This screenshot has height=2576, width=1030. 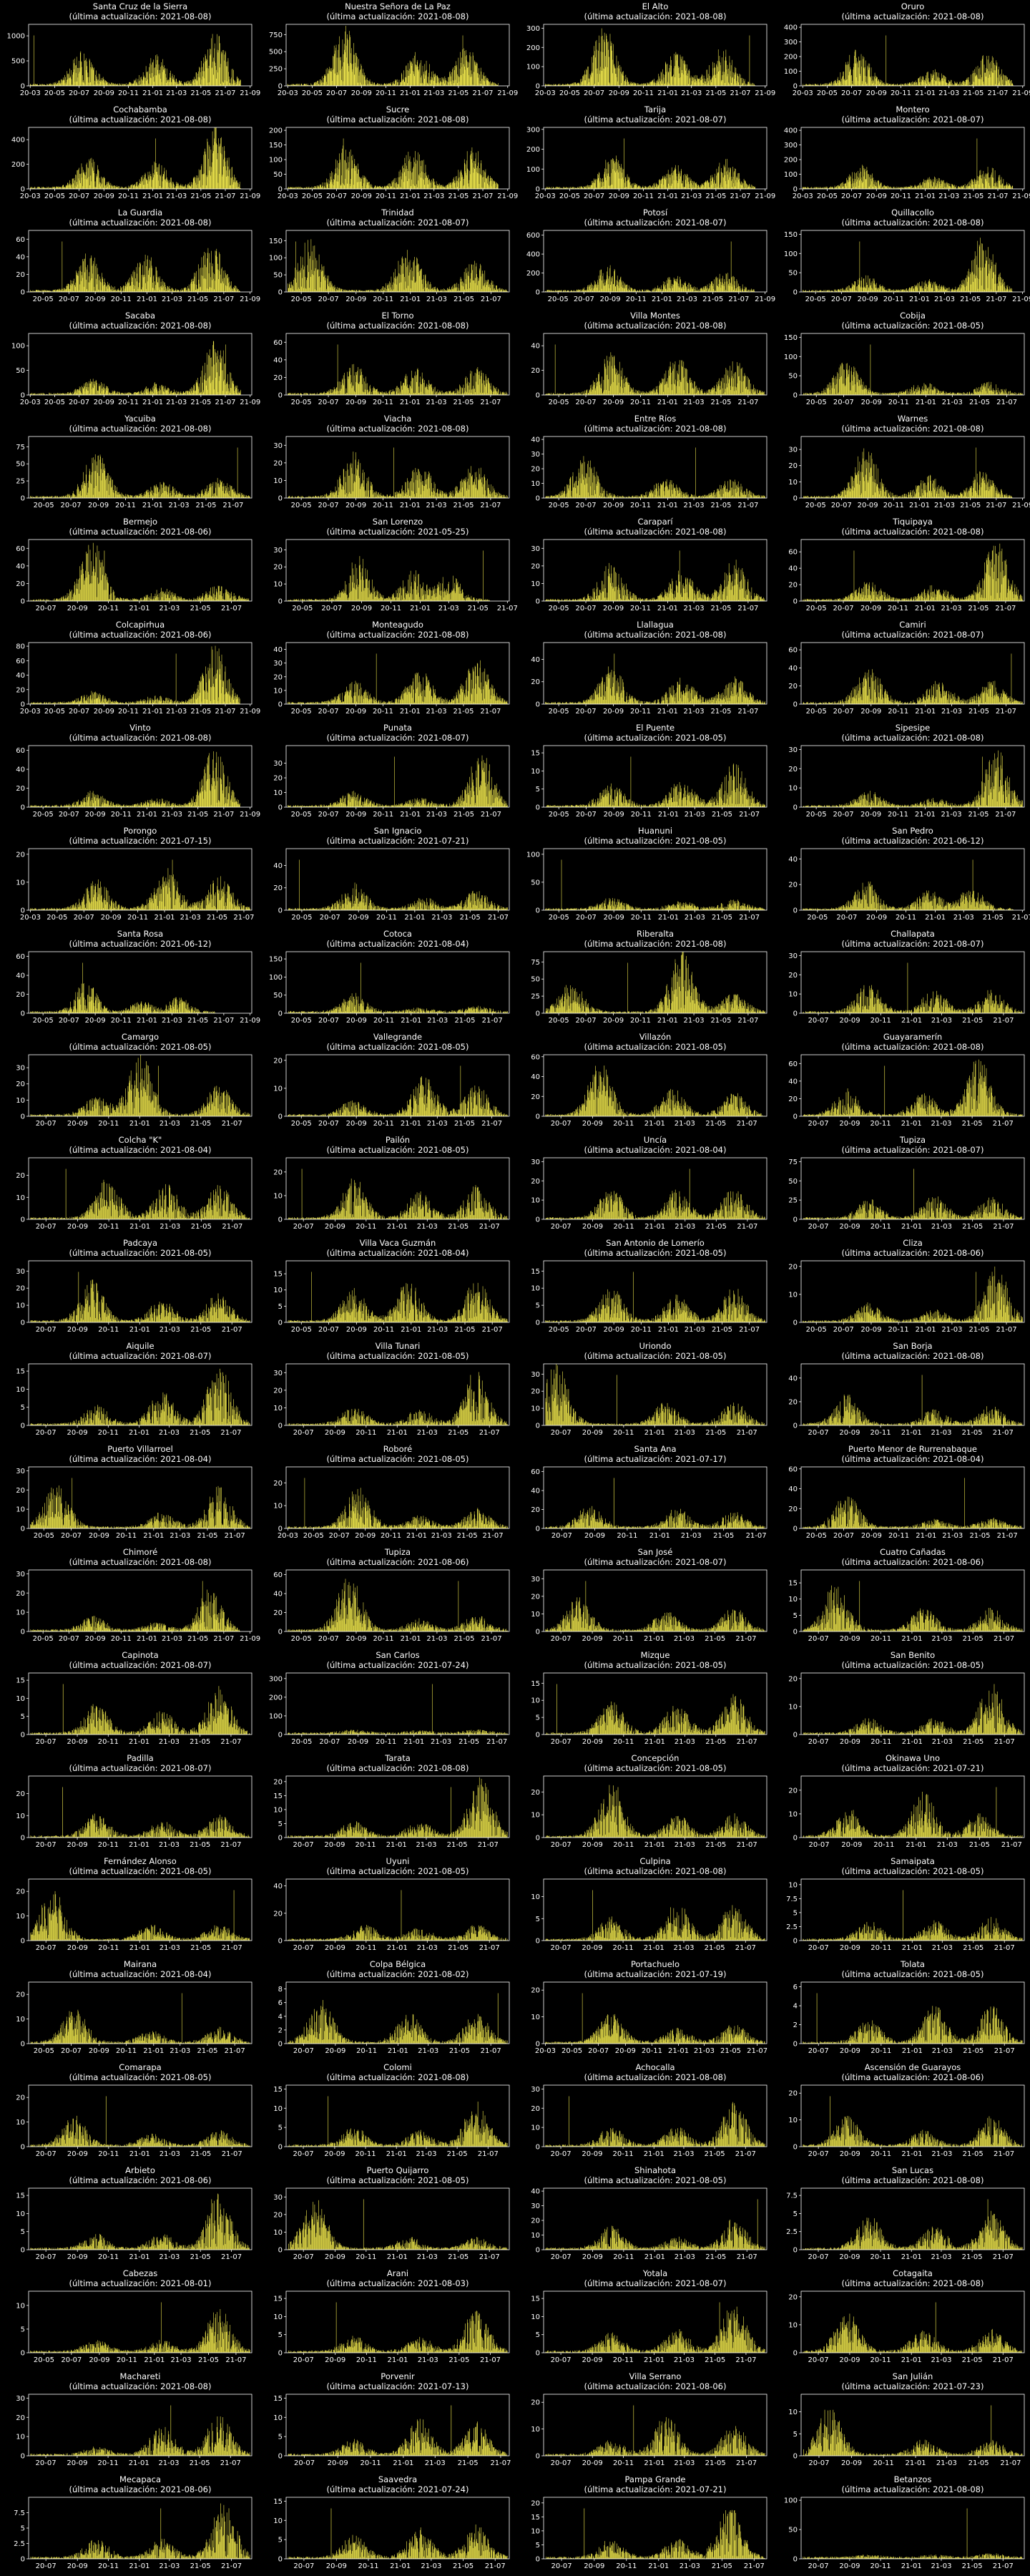 What do you see at coordinates (997, 93) in the screenshot?
I see `x-tick-label: 21-07` at bounding box center [997, 93].